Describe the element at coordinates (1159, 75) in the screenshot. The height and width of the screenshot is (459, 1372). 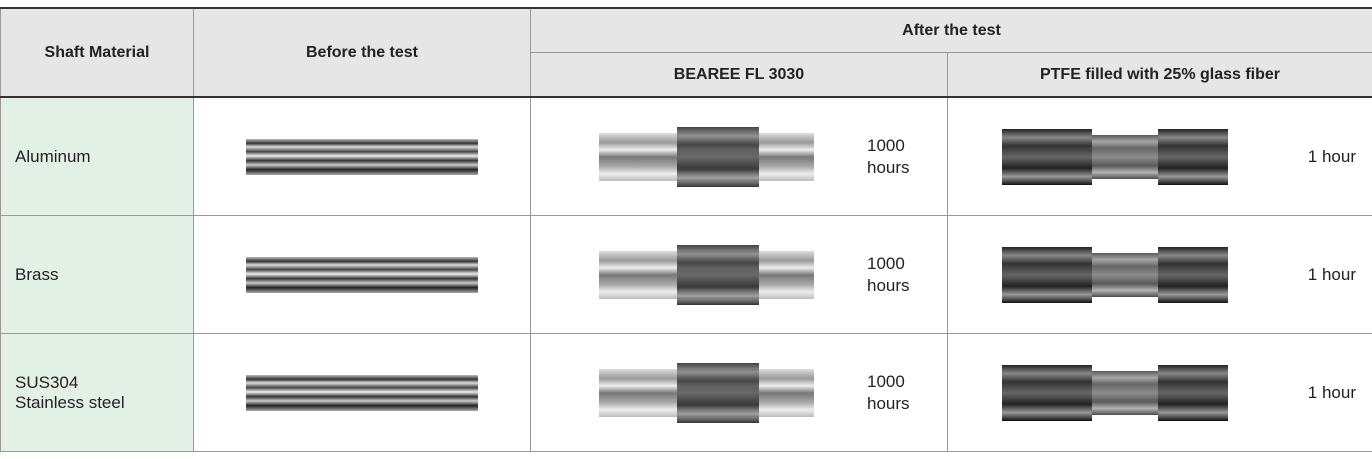
I see `header-ptfe: PTFE filled with 25% glass fiber` at that location.